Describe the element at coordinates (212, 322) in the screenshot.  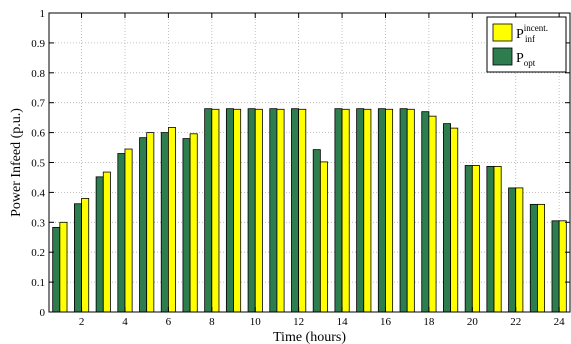
I see `x-tick-label: 8` at that location.